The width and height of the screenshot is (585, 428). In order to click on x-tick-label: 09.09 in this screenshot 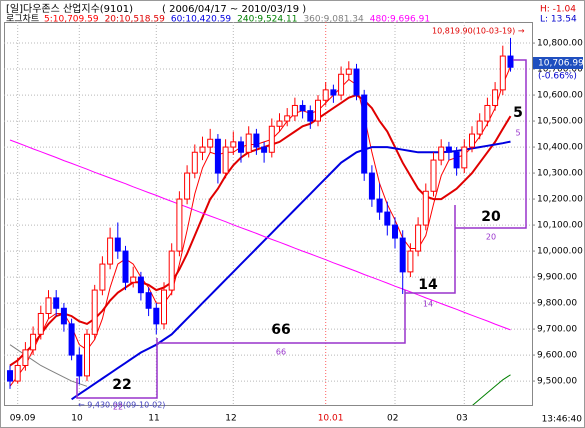, I will do `click(23, 419)`.